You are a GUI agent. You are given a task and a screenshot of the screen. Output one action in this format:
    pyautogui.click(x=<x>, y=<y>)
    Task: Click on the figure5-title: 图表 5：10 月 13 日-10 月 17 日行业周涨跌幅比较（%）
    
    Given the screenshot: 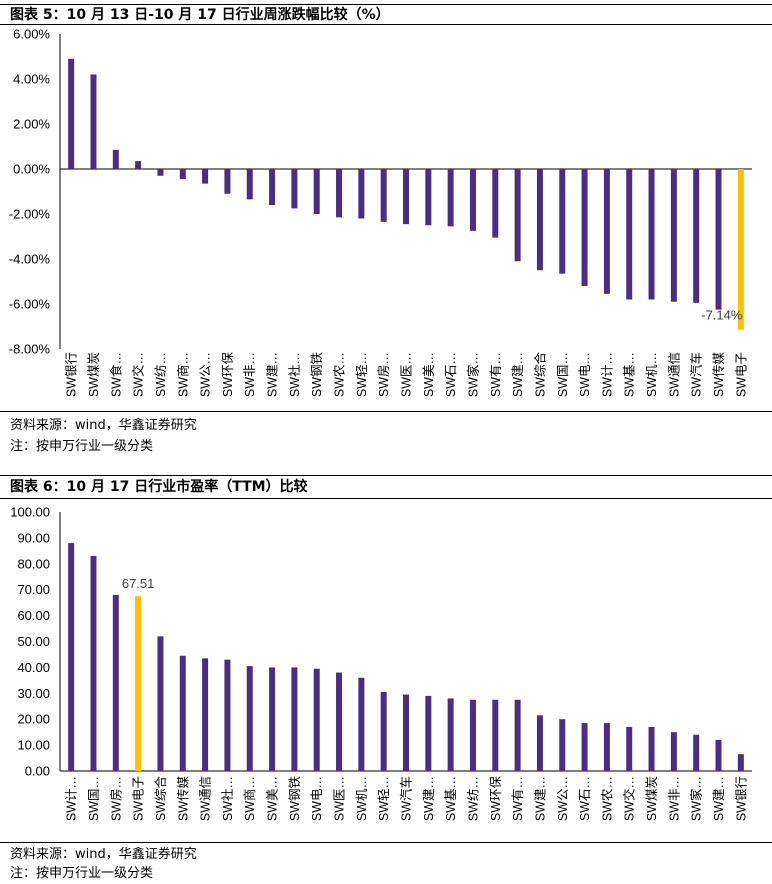 What is the action you would take?
    pyautogui.click(x=200, y=15)
    